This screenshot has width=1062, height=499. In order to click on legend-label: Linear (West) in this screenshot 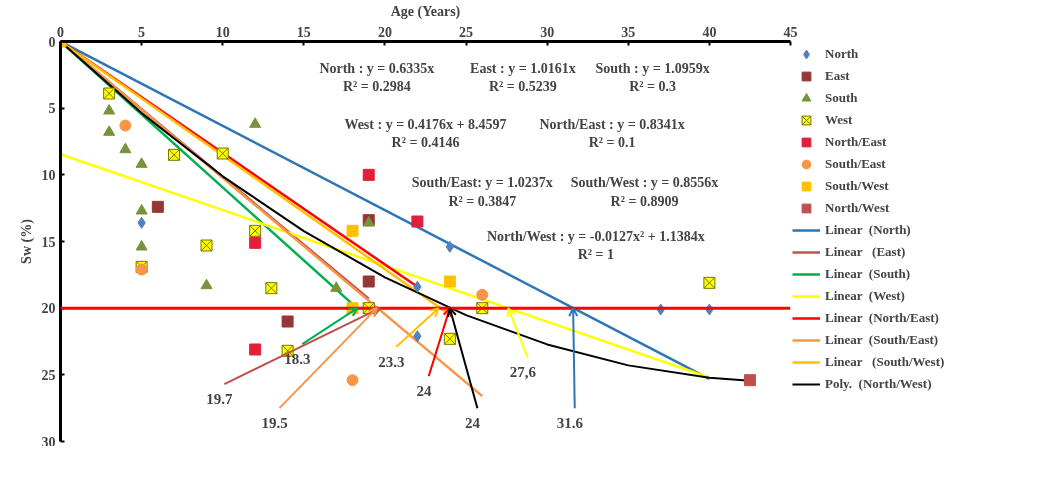, I will do `click(865, 296)`.